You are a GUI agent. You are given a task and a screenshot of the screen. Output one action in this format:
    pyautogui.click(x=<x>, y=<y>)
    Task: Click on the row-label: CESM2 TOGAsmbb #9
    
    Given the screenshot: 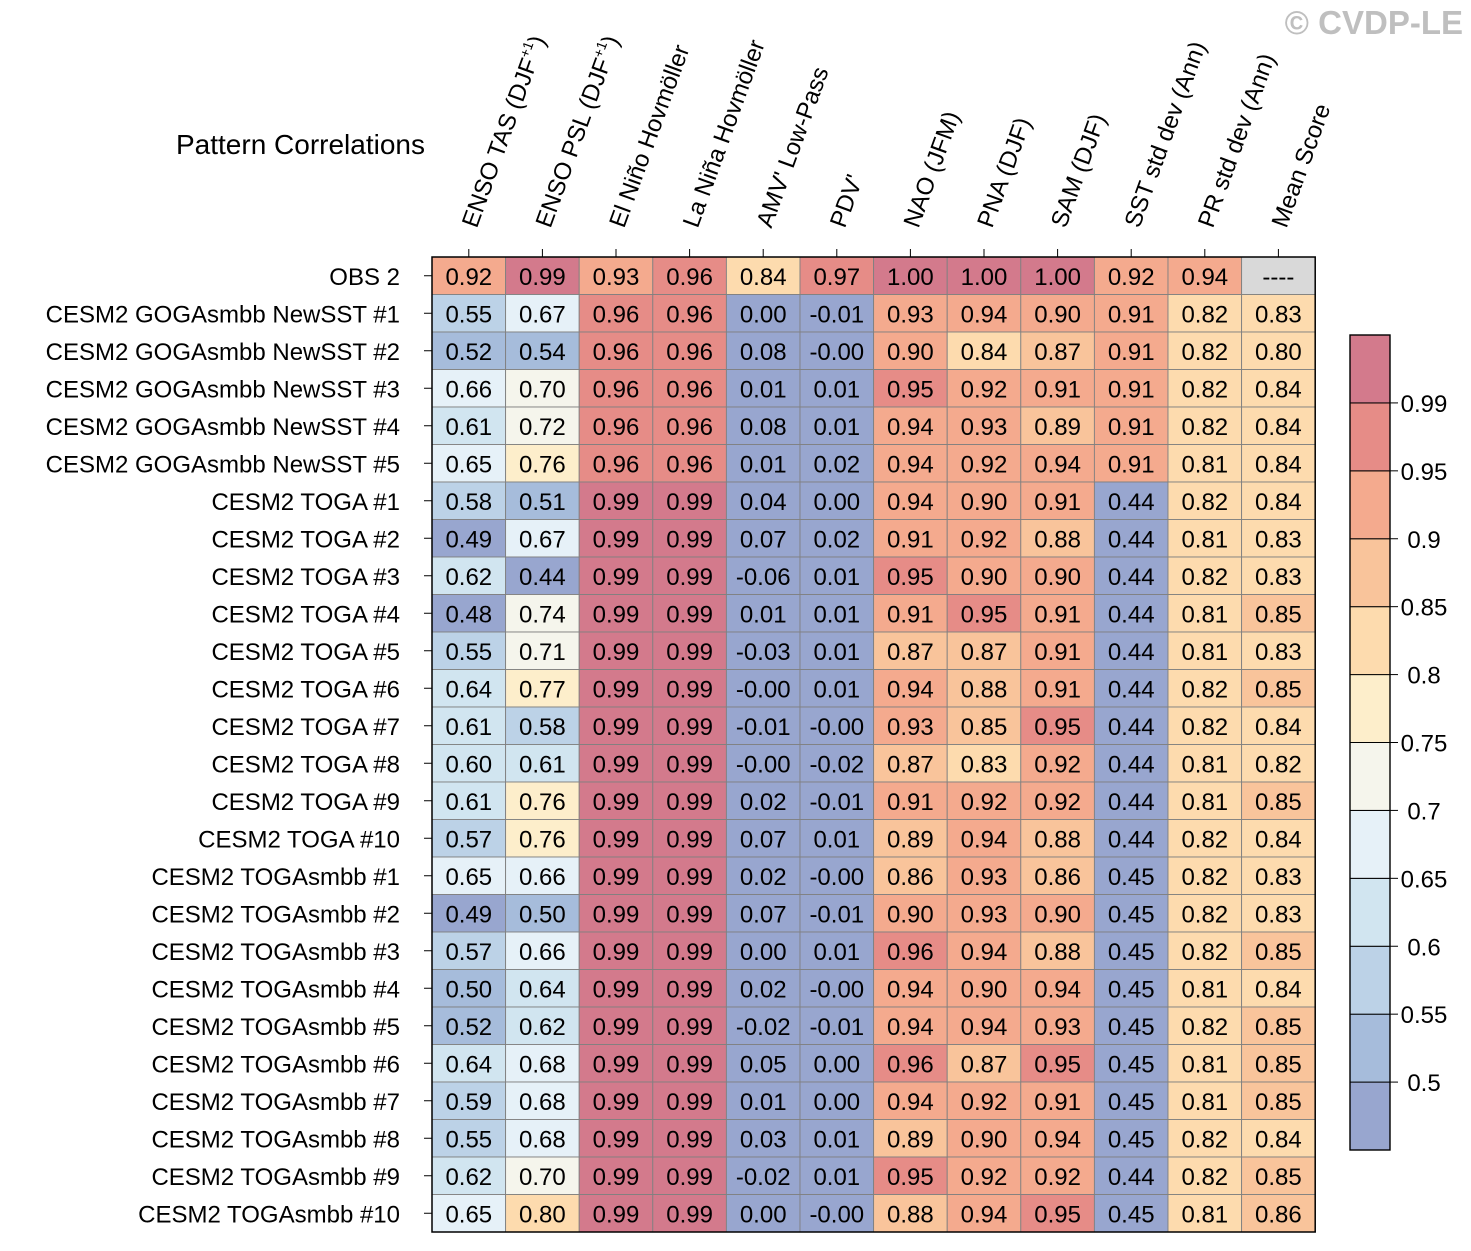 What is the action you would take?
    pyautogui.click(x=275, y=1177)
    